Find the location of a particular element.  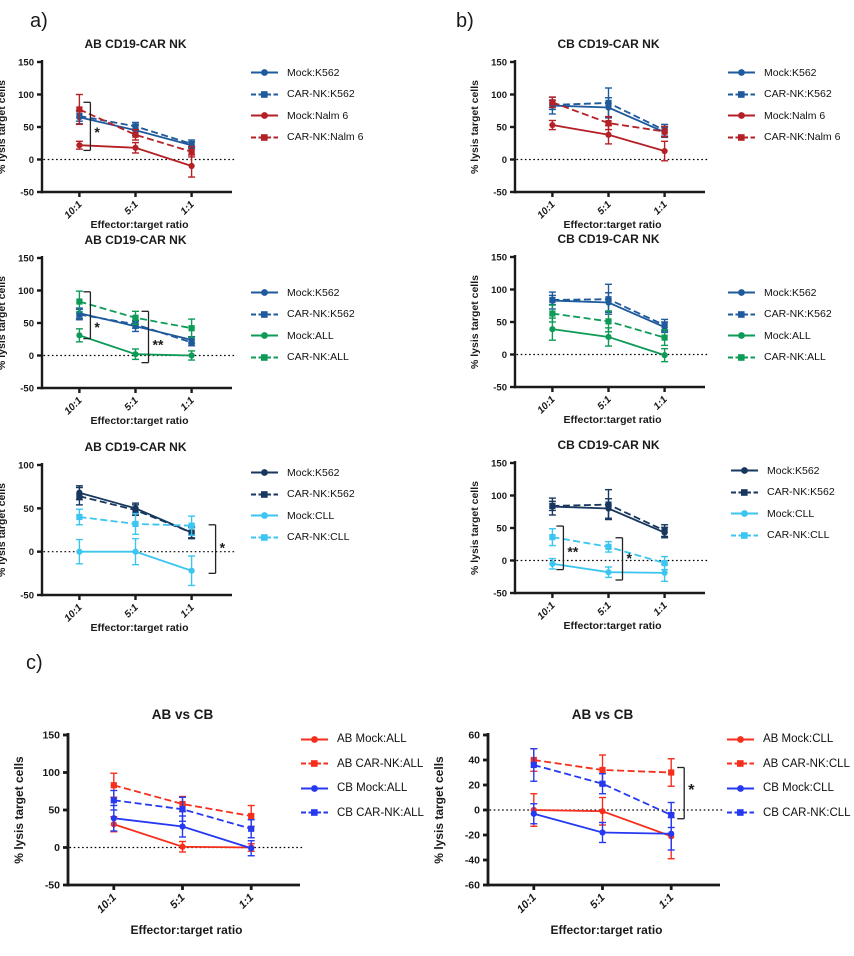

y-tick-label: 40 is located at coordinates (474, 761).